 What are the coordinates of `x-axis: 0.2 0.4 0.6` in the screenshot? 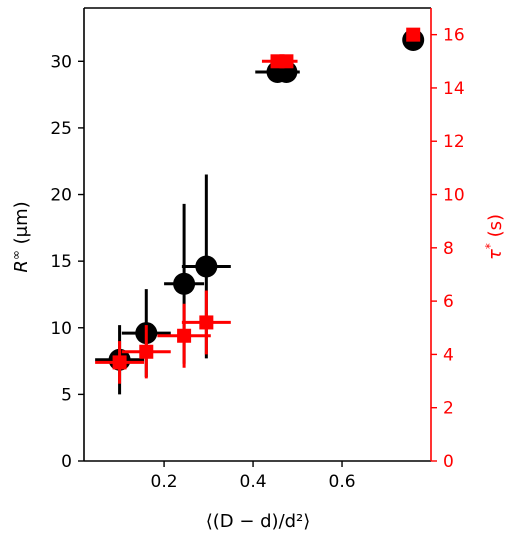 It's located at (253, 476).